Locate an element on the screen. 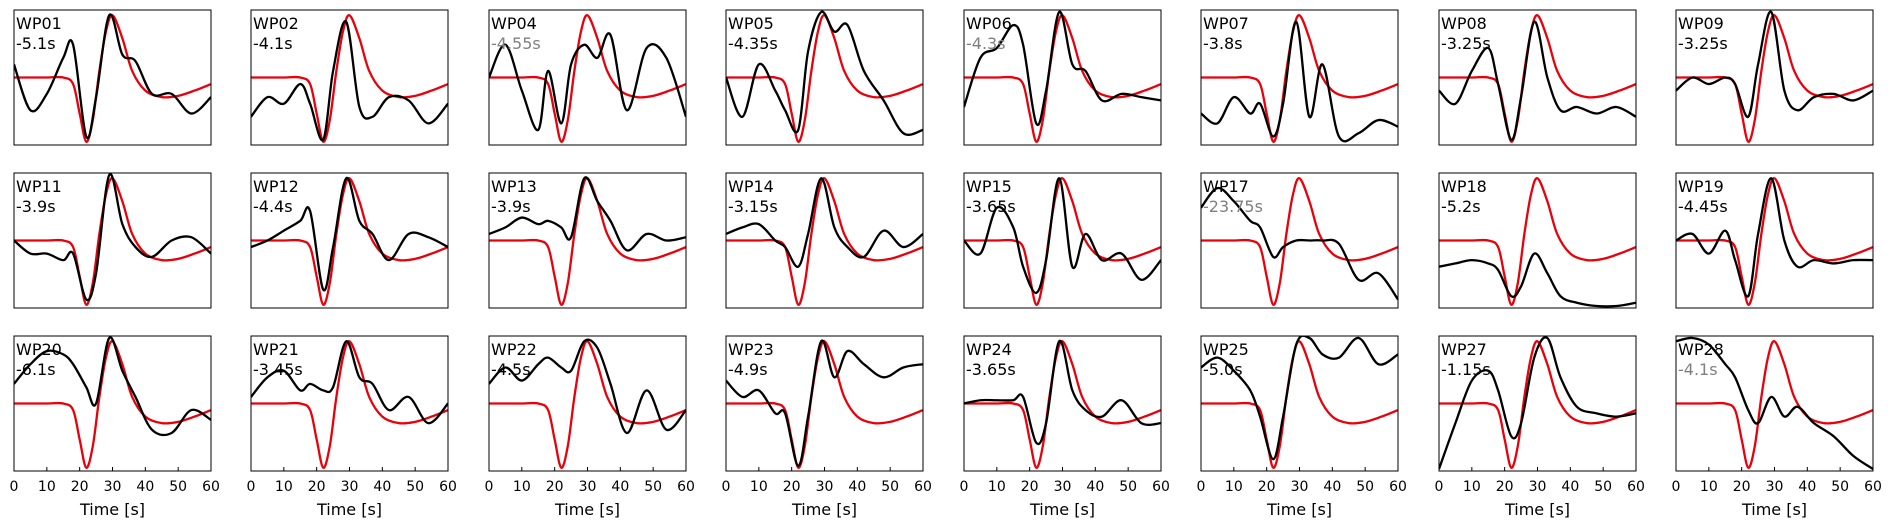  station-label: WP17 is located at coordinates (1226, 186).